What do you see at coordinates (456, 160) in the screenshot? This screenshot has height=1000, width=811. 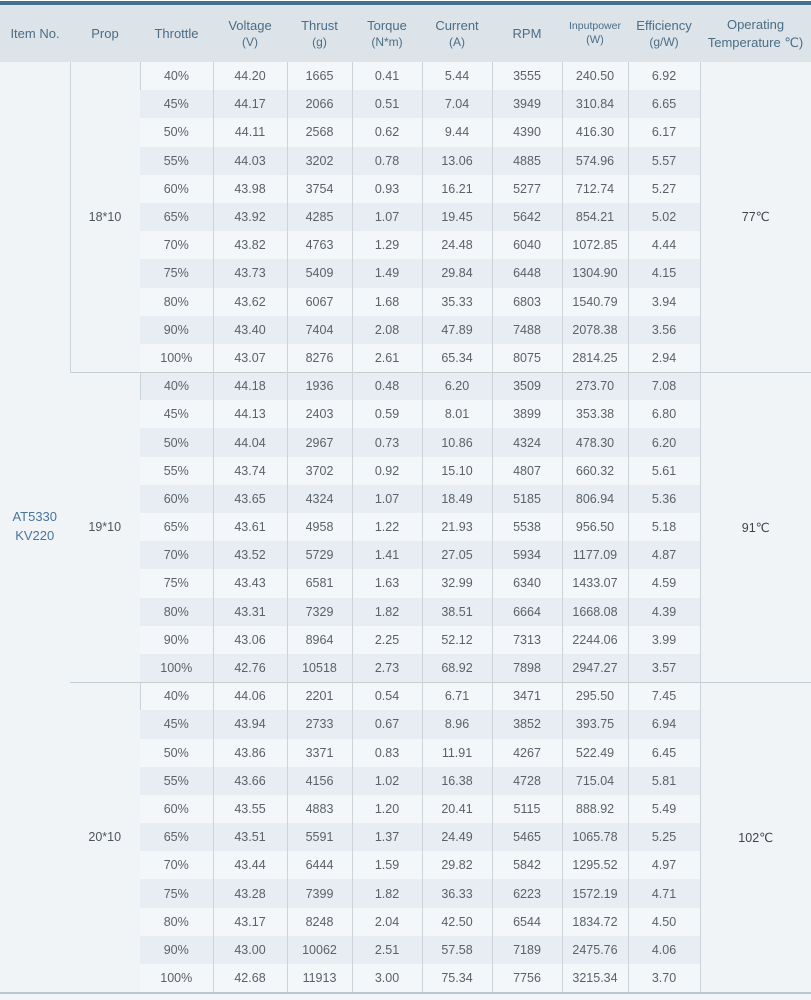 I see `current-cell: 13.06` at bounding box center [456, 160].